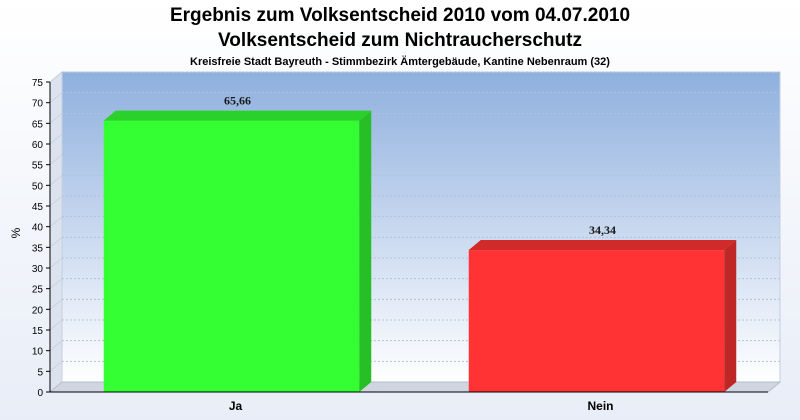 The image size is (800, 420). I want to click on y-tick-label: 45, so click(38, 207).